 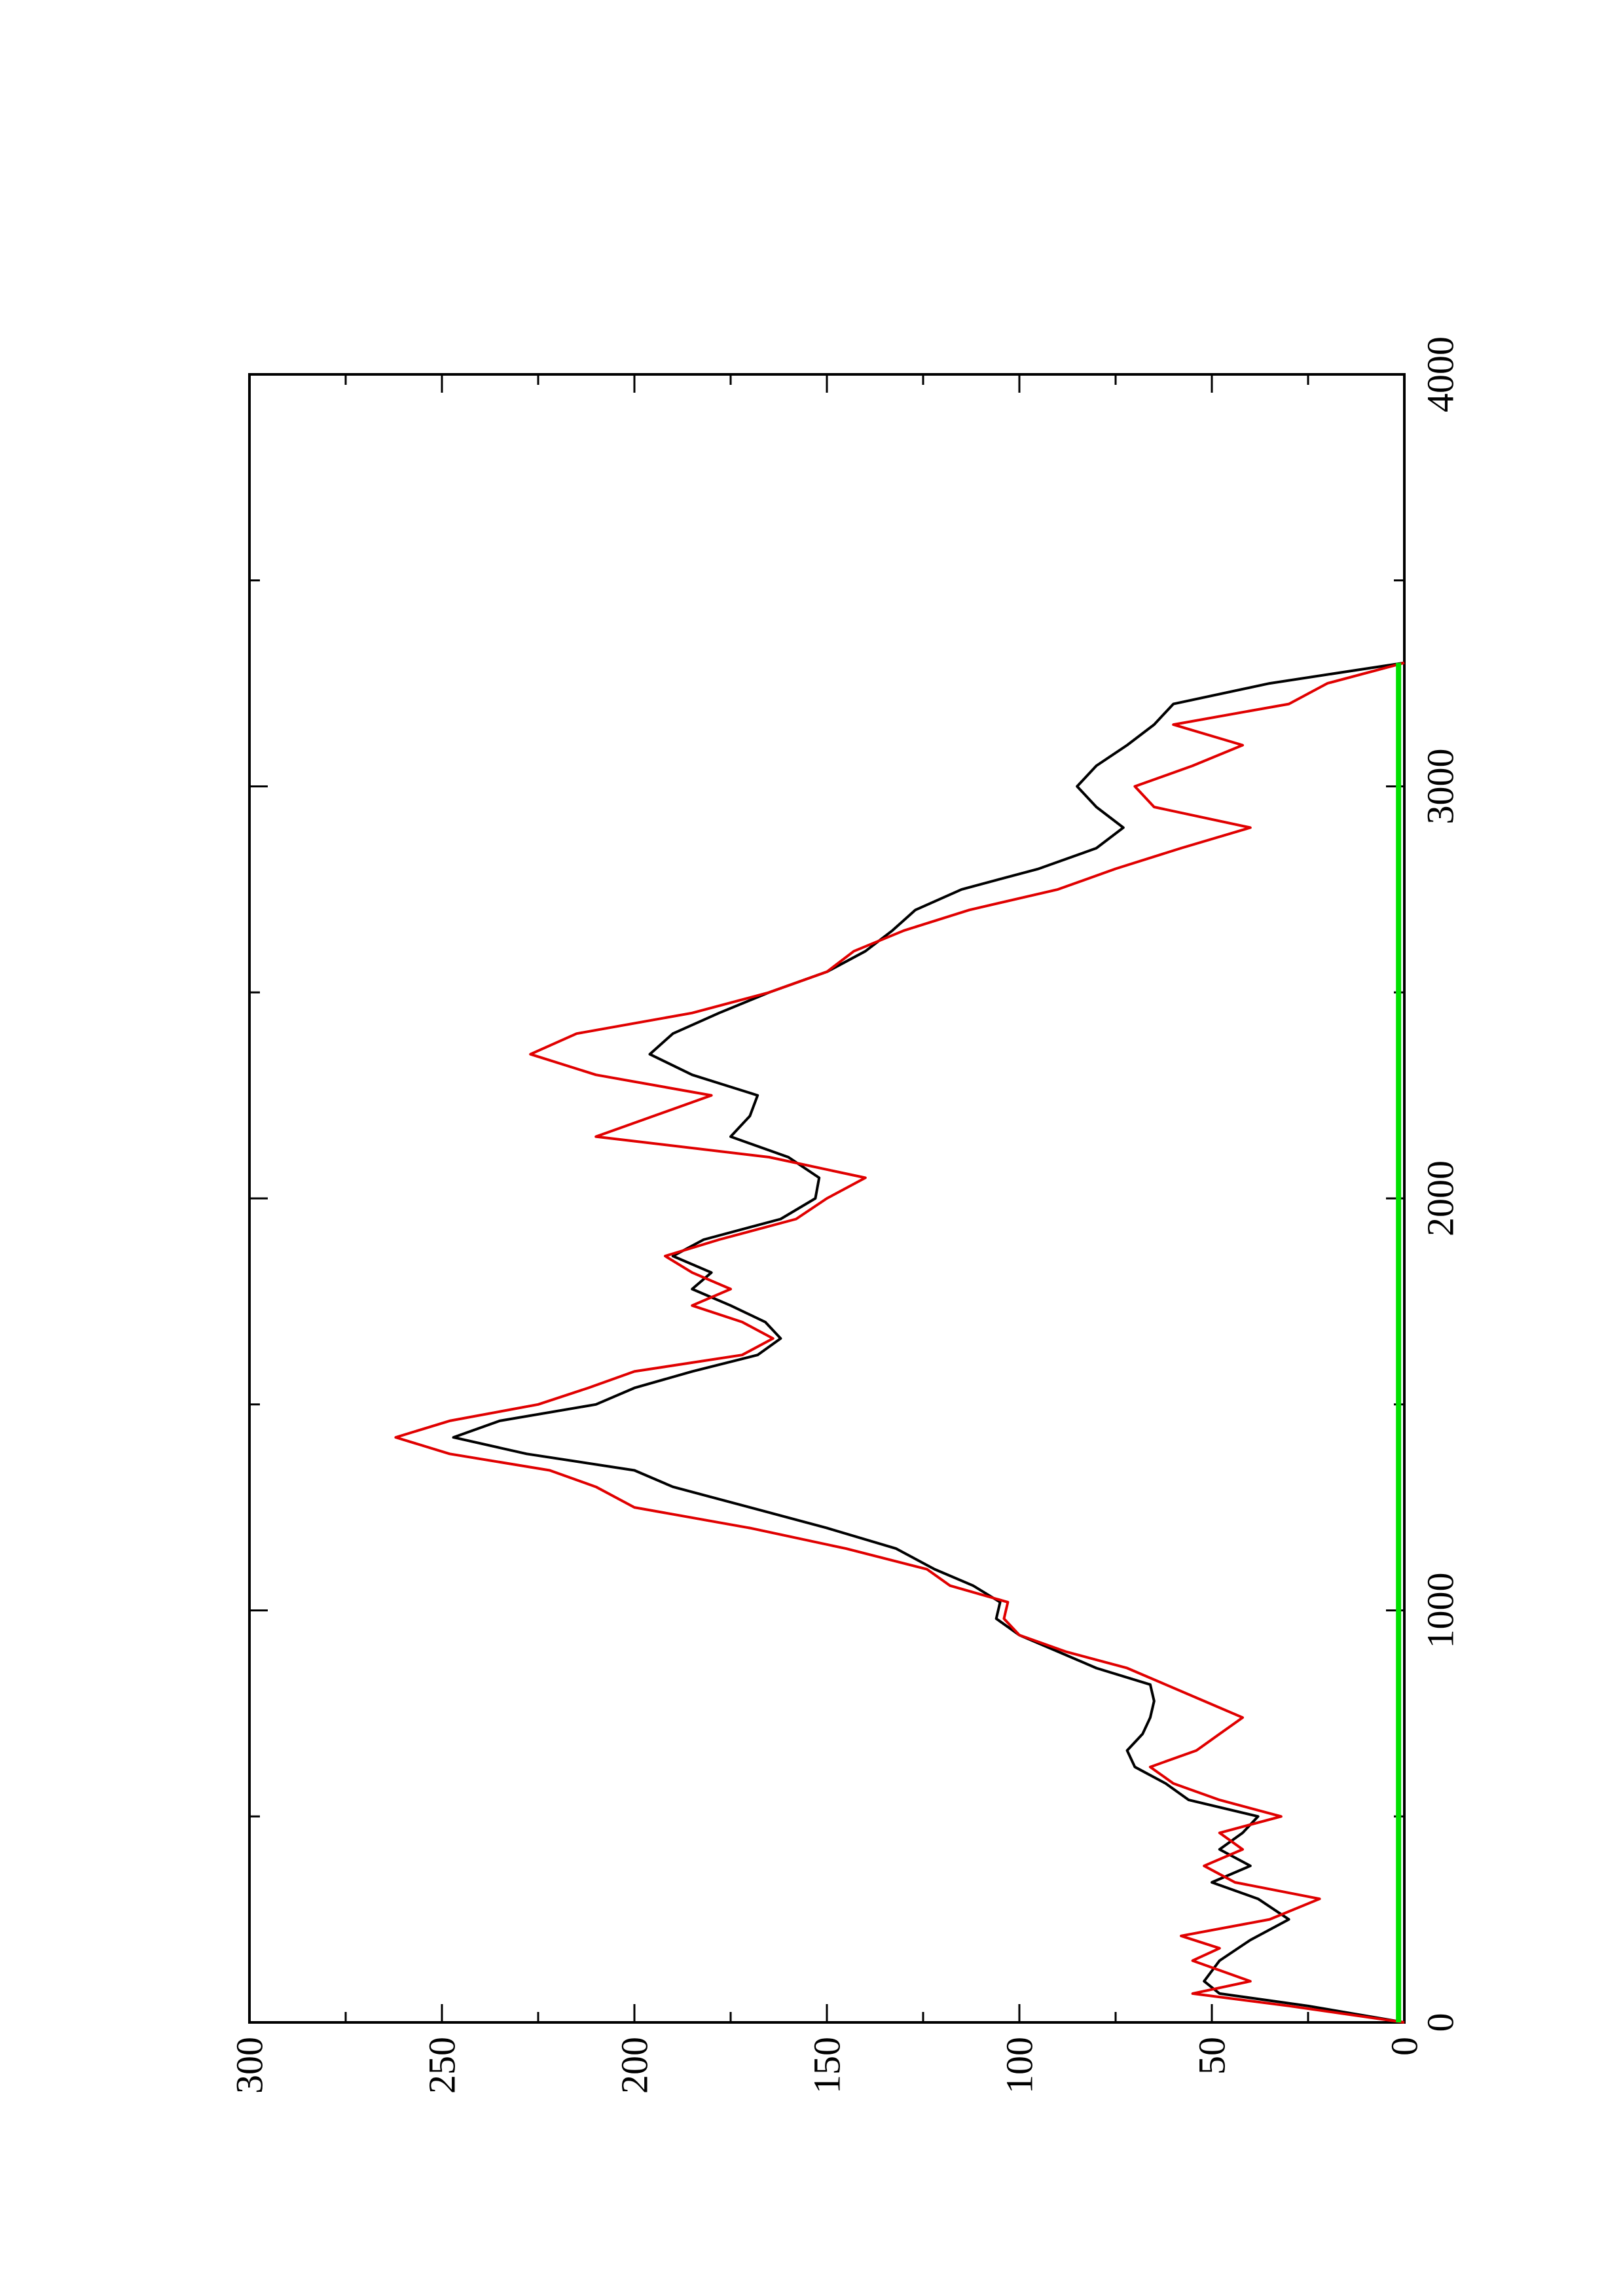 I want to click on x-tick-label: 0, so click(x=1440, y=2022).